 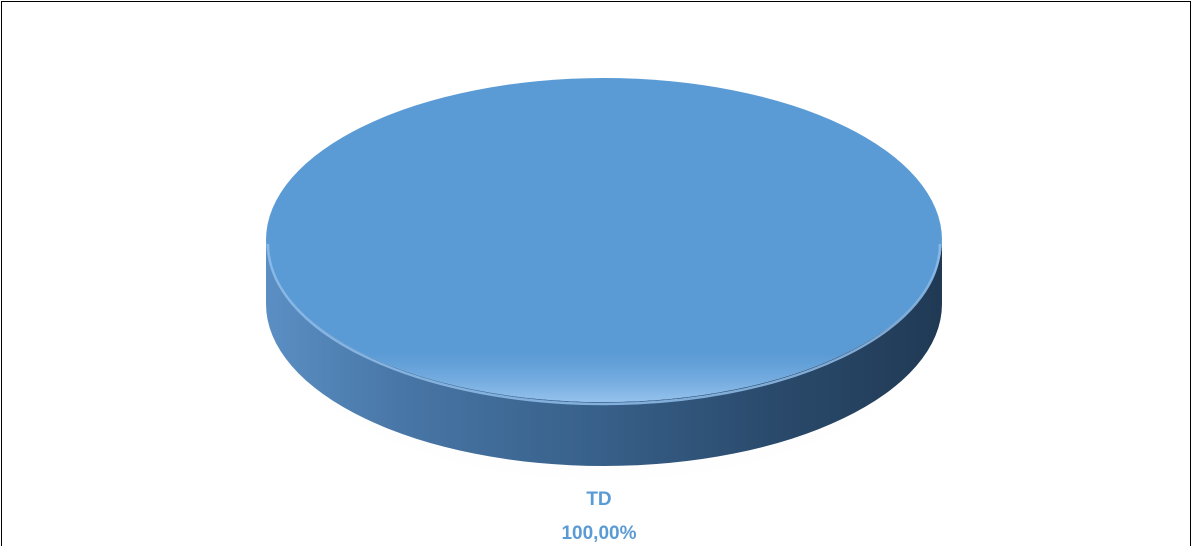 What do you see at coordinates (598, 499) in the screenshot?
I see `data-label-category-td: TD` at bounding box center [598, 499].